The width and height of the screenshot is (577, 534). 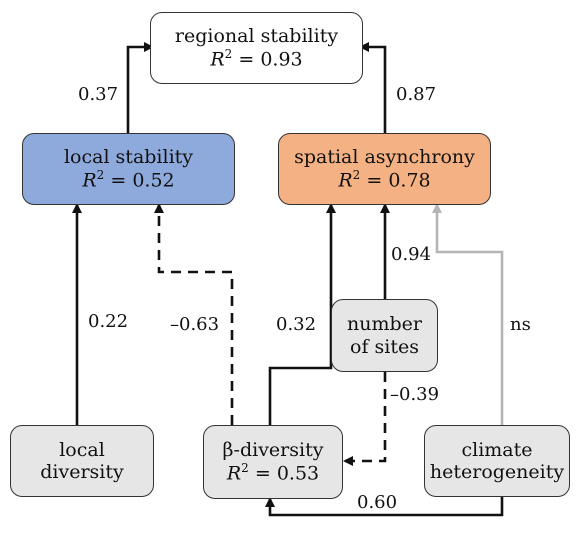 What do you see at coordinates (411, 254) in the screenshot?
I see `coef-sites-to-async: 0.94` at bounding box center [411, 254].